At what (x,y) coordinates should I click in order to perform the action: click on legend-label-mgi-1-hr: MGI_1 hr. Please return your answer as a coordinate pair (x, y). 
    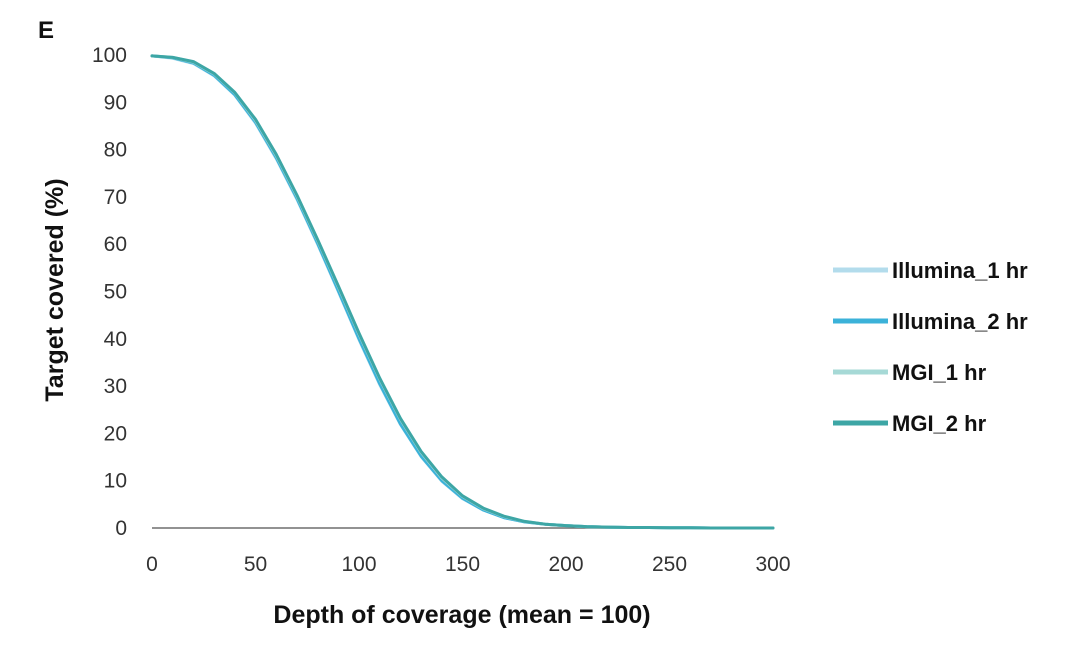
    Looking at the image, I should click on (939, 372).